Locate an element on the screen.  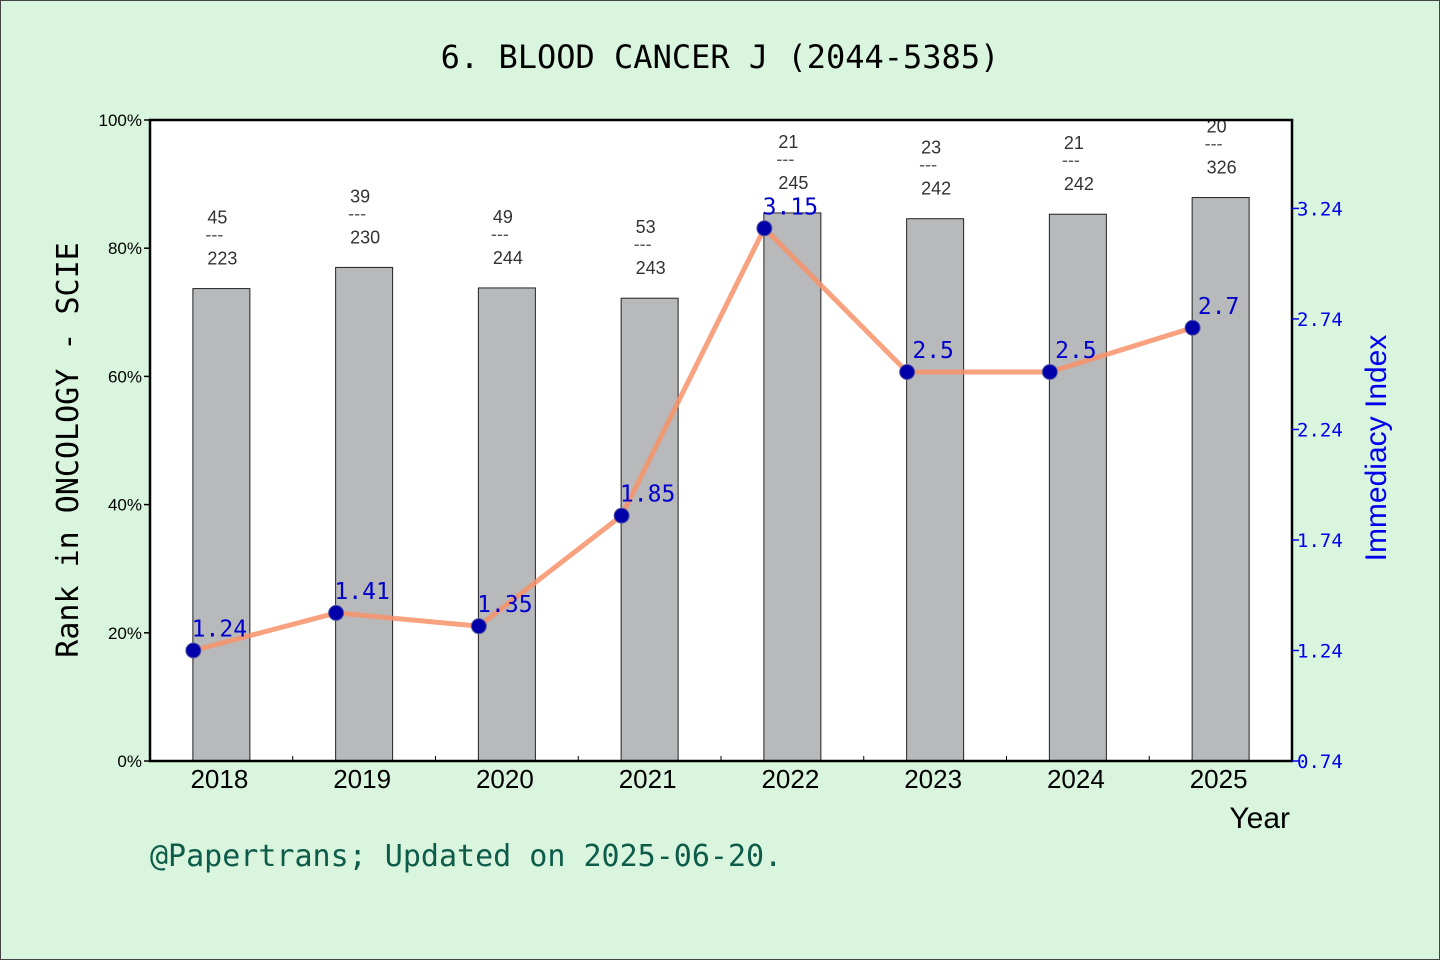
rank-total-2020: 244 is located at coordinates (508, 258).